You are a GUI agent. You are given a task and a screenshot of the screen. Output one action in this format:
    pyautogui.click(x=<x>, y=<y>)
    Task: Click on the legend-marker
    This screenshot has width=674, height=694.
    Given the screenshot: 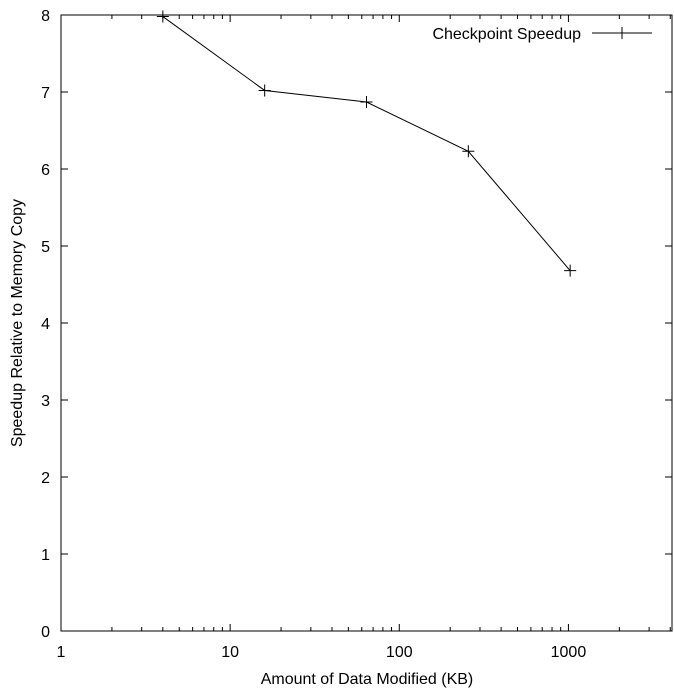 What is the action you would take?
    pyautogui.click(x=622, y=33)
    